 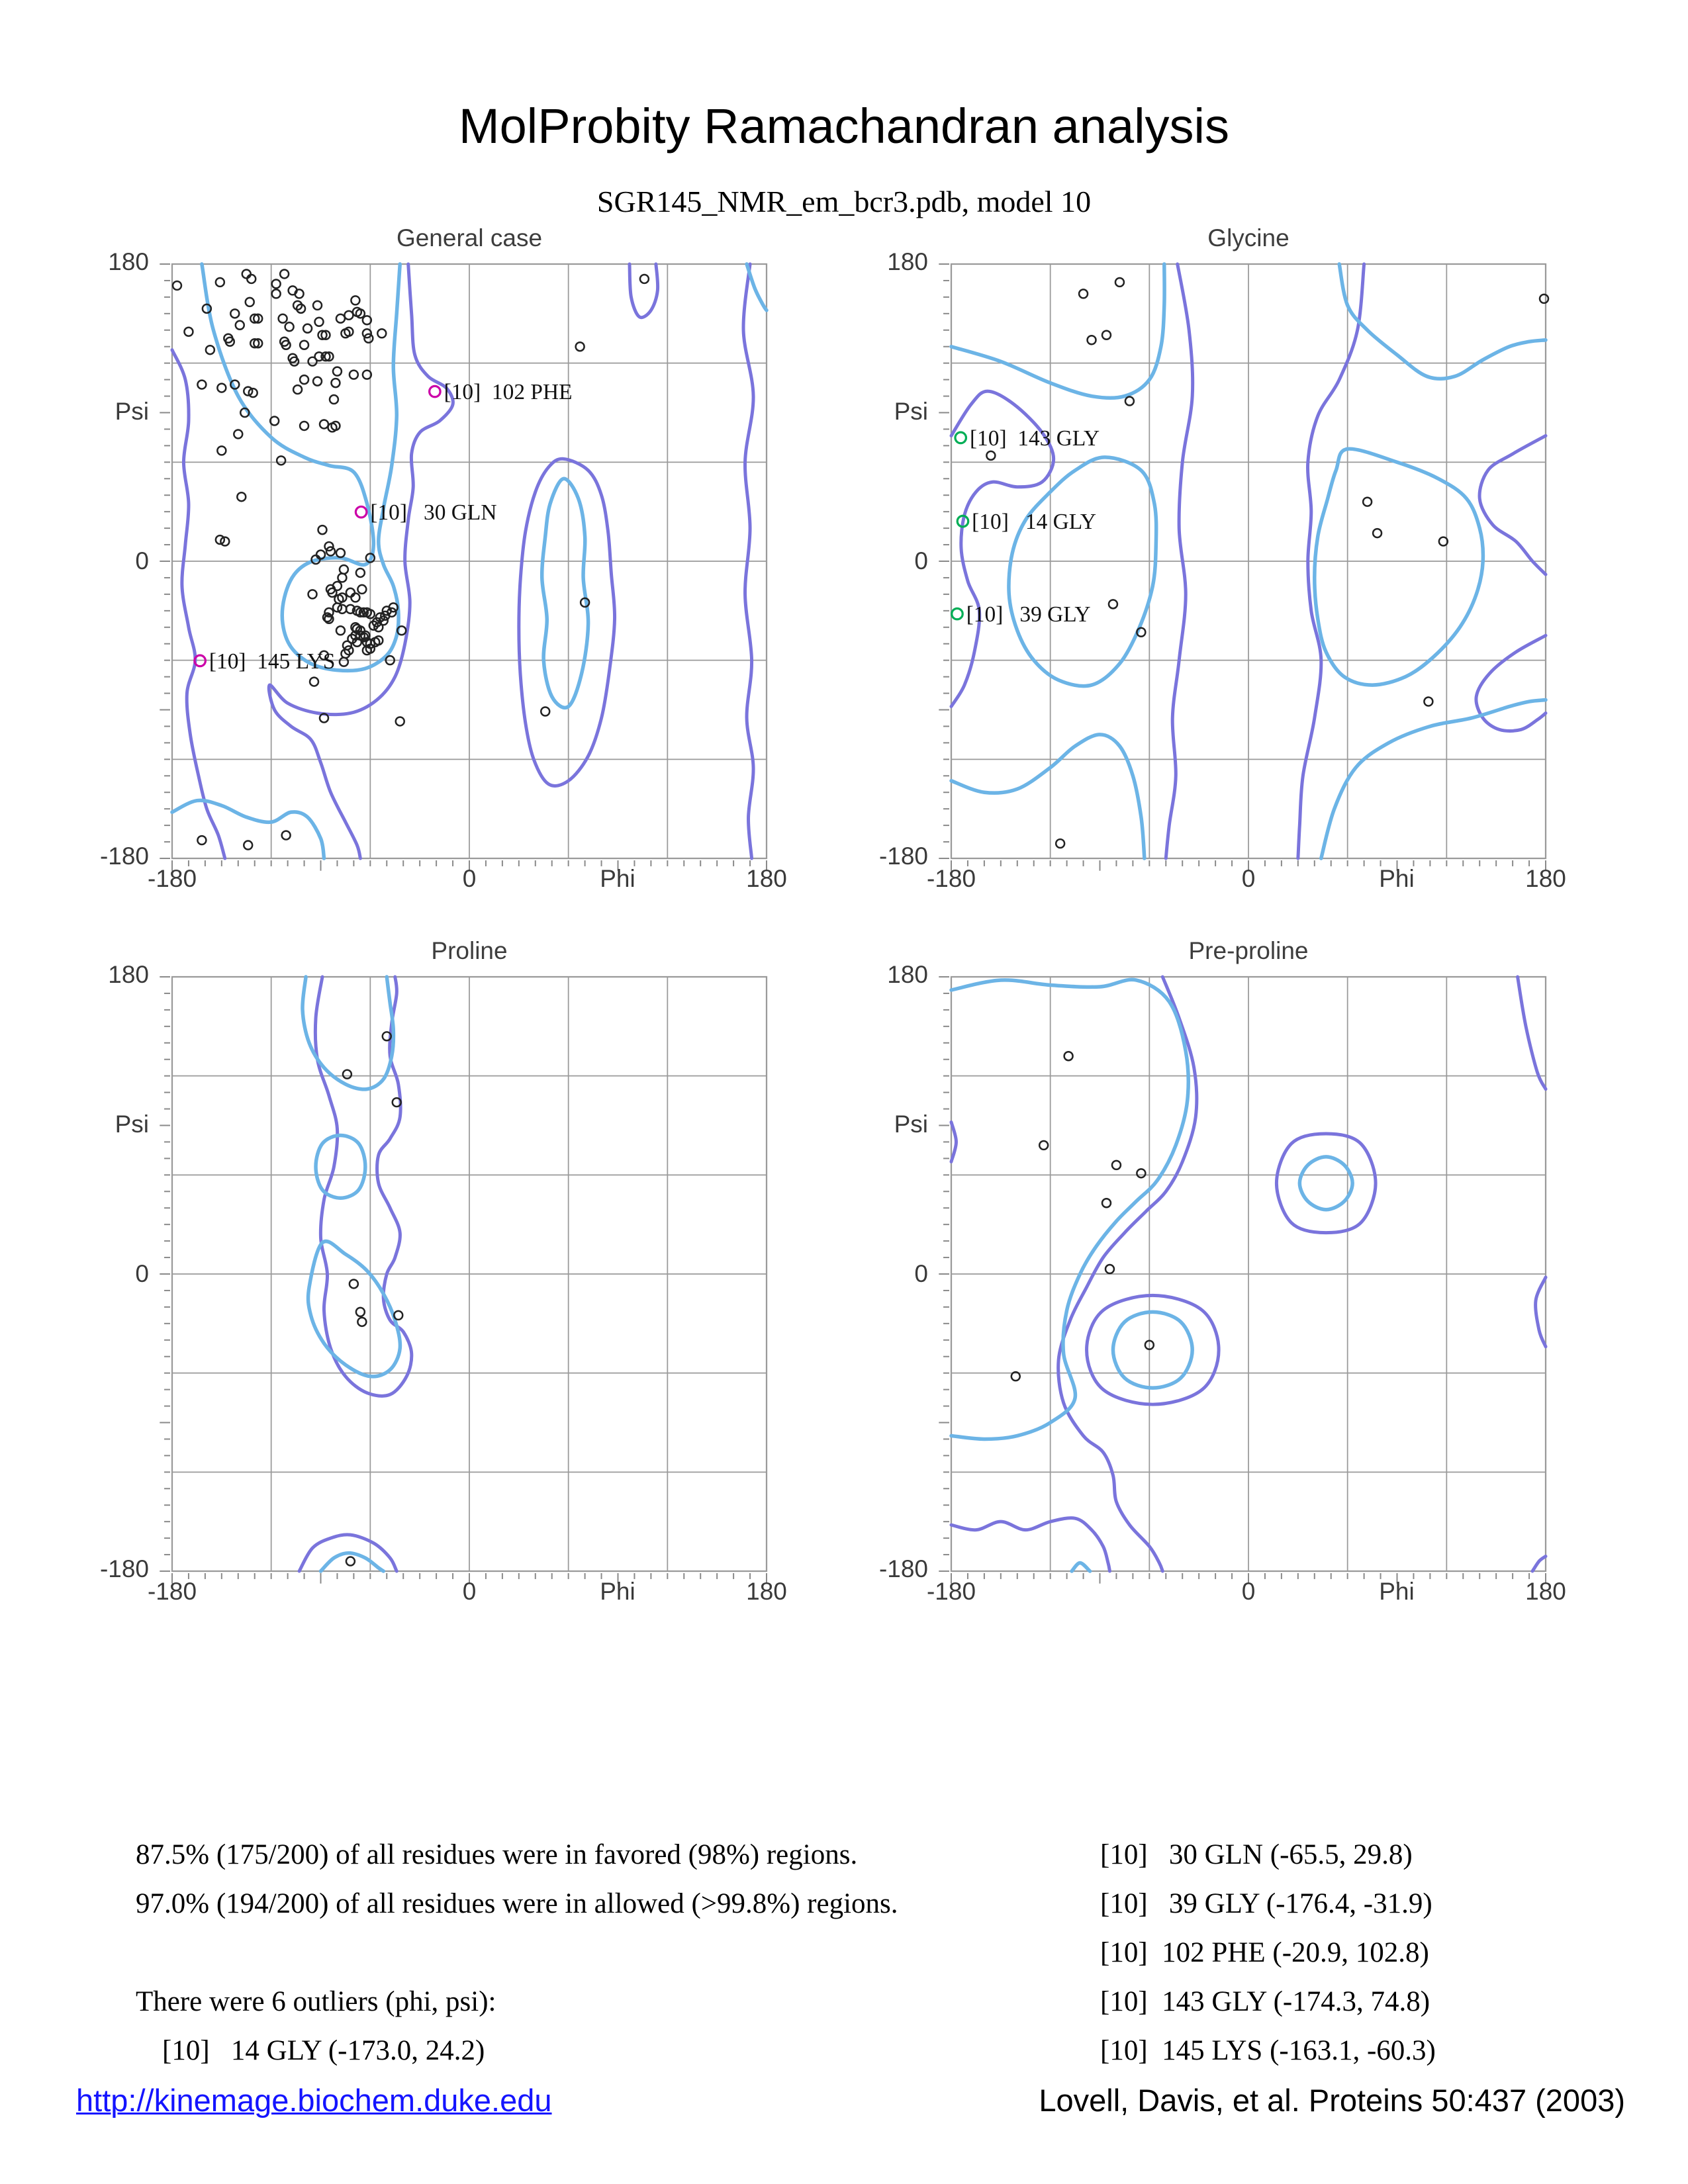 I want to click on ramachandran-plot-canvas: [10] 143 GLY [10] 14 GLY [10] 39 GLY, so click(x=1244, y=566).